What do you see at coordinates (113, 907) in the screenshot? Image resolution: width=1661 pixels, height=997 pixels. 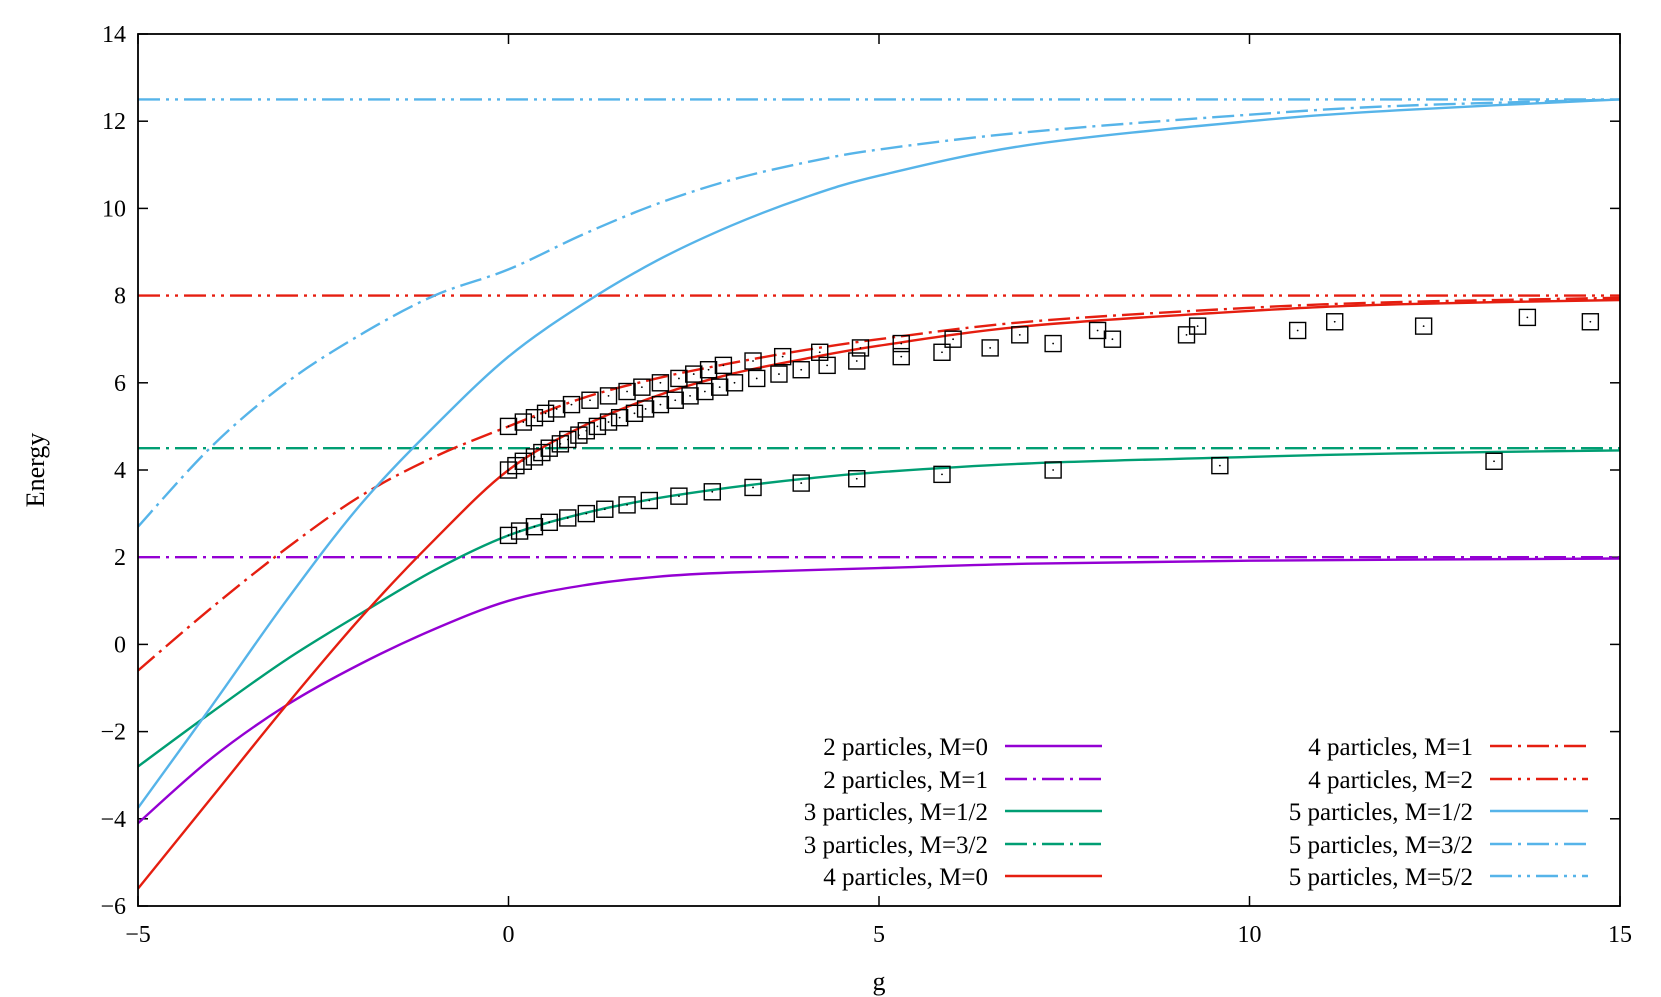 I see `y-tick-label: −6` at bounding box center [113, 907].